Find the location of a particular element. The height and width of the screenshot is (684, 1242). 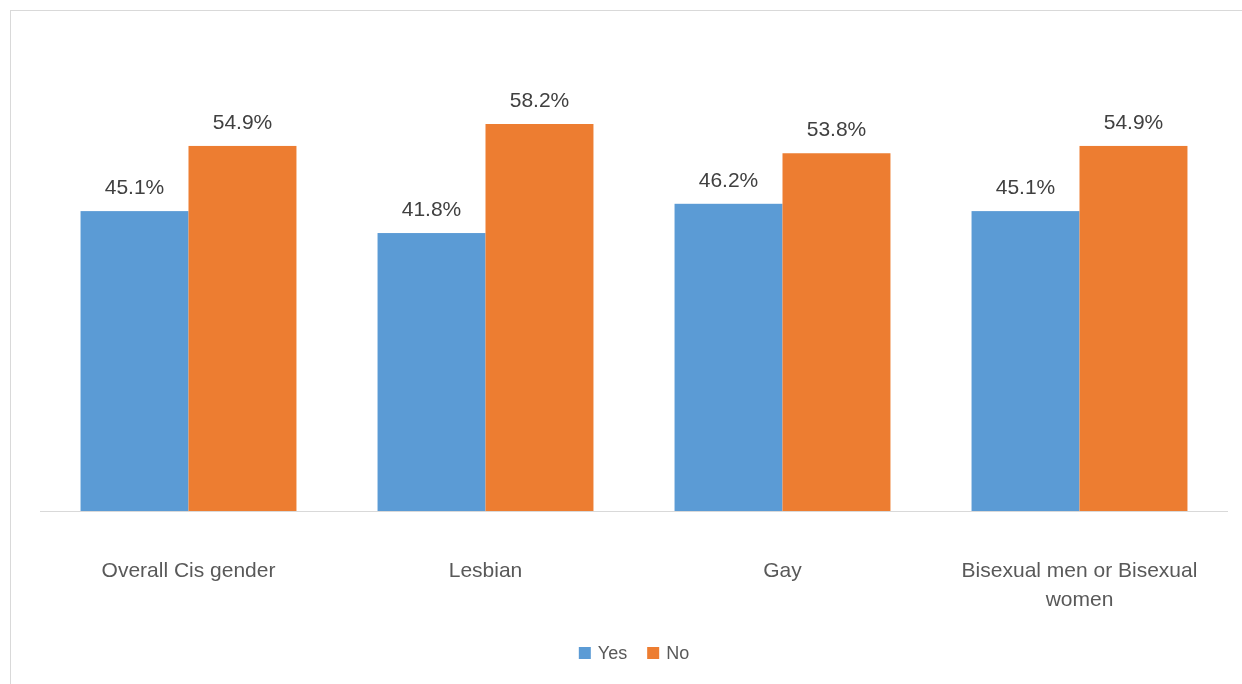

legend-label: Yes is located at coordinates (612, 653).